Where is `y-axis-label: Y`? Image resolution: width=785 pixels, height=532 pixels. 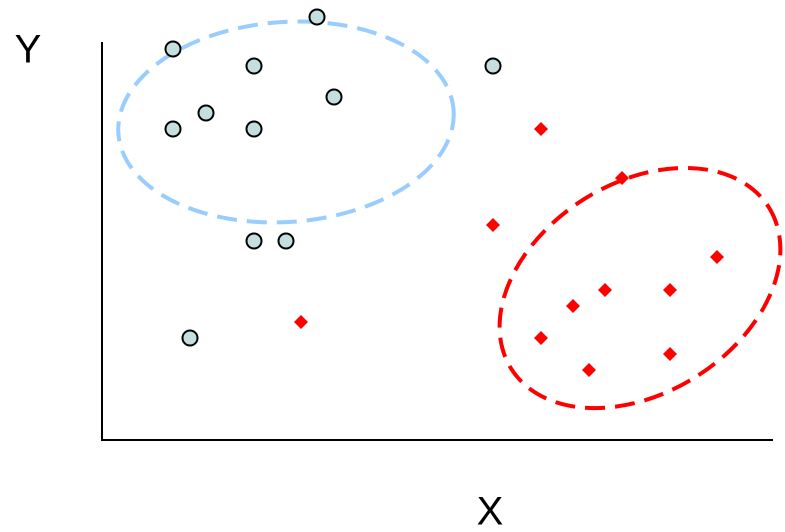
y-axis-label: Y is located at coordinates (28, 50).